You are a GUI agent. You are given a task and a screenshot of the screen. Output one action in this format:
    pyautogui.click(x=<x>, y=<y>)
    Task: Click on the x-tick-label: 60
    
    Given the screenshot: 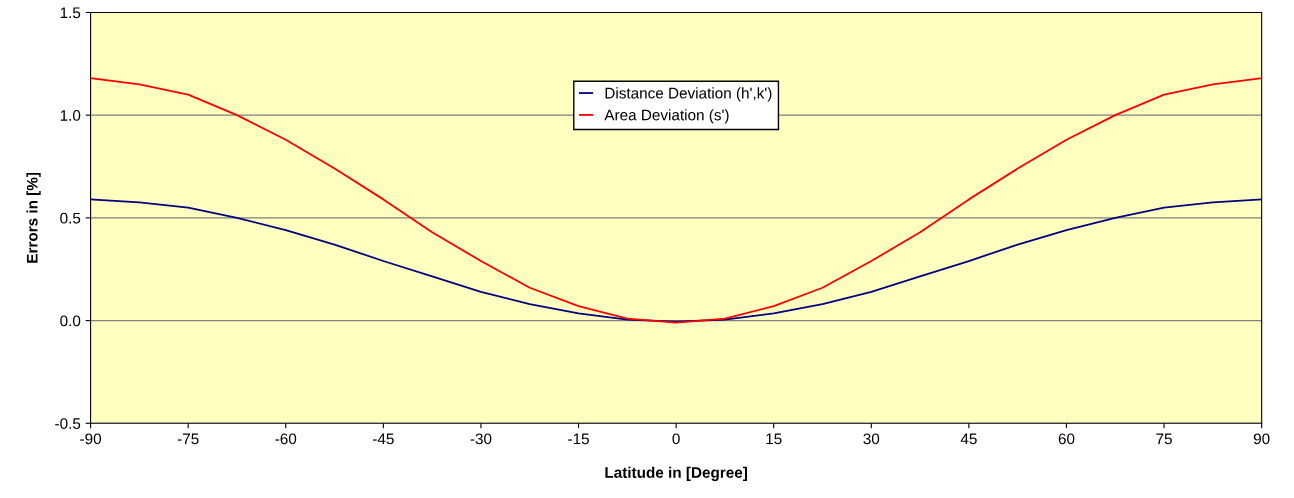 What is the action you would take?
    pyautogui.click(x=1066, y=439)
    